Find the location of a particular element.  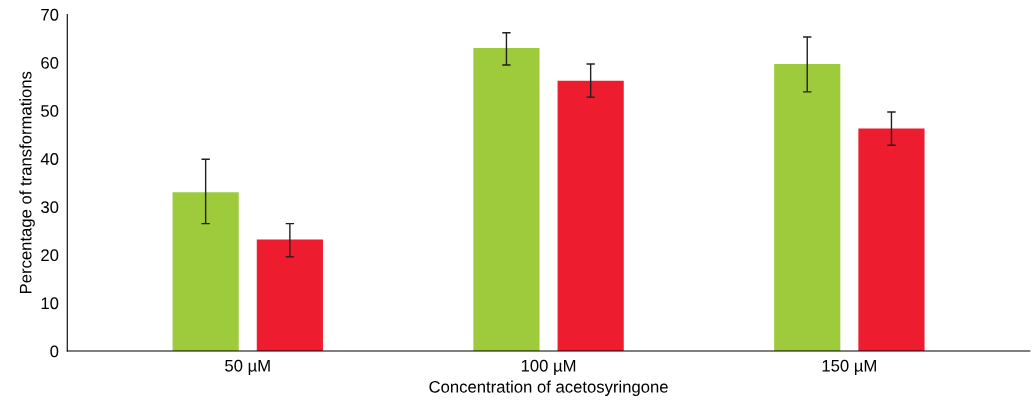

x-tick-label: 150 µM is located at coordinates (849, 367).